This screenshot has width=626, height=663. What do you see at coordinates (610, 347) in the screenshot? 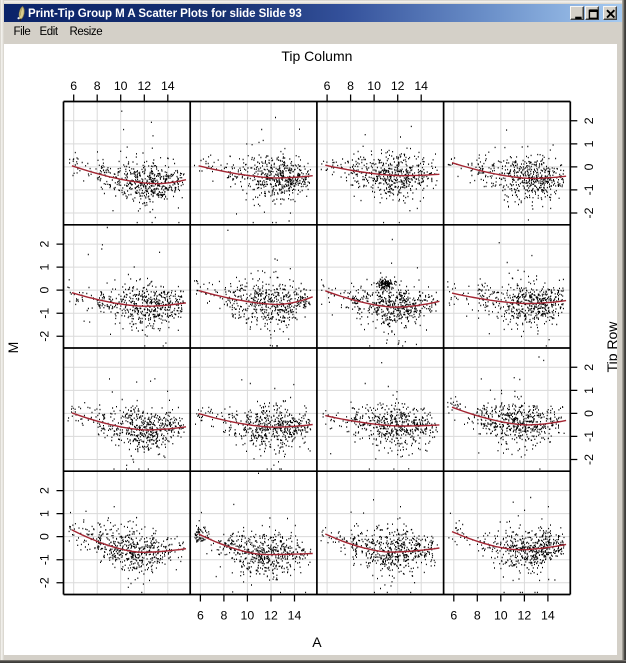
I see `svg-text: Tip Row` at bounding box center [610, 347].